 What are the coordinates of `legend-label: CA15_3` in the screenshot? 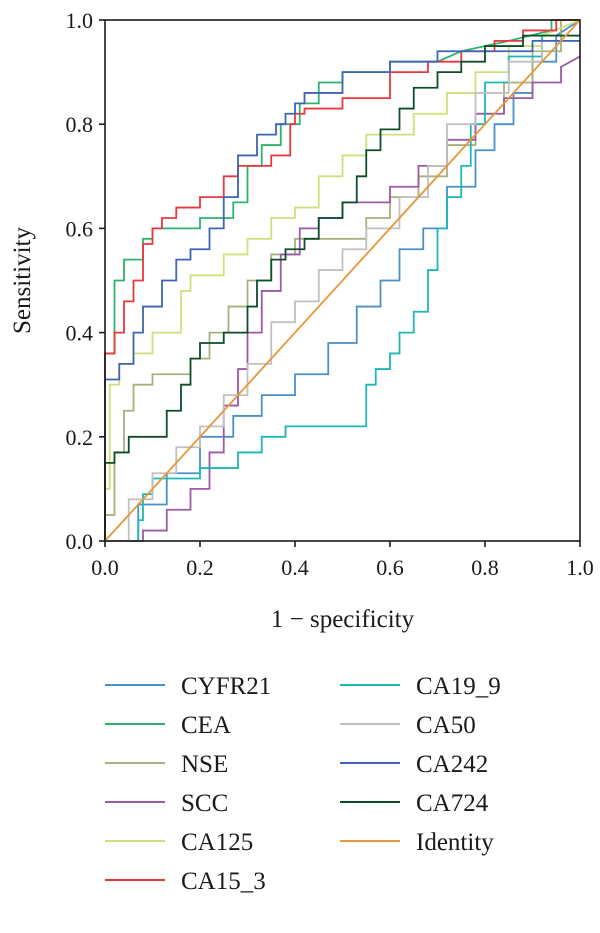 It's located at (223, 881).